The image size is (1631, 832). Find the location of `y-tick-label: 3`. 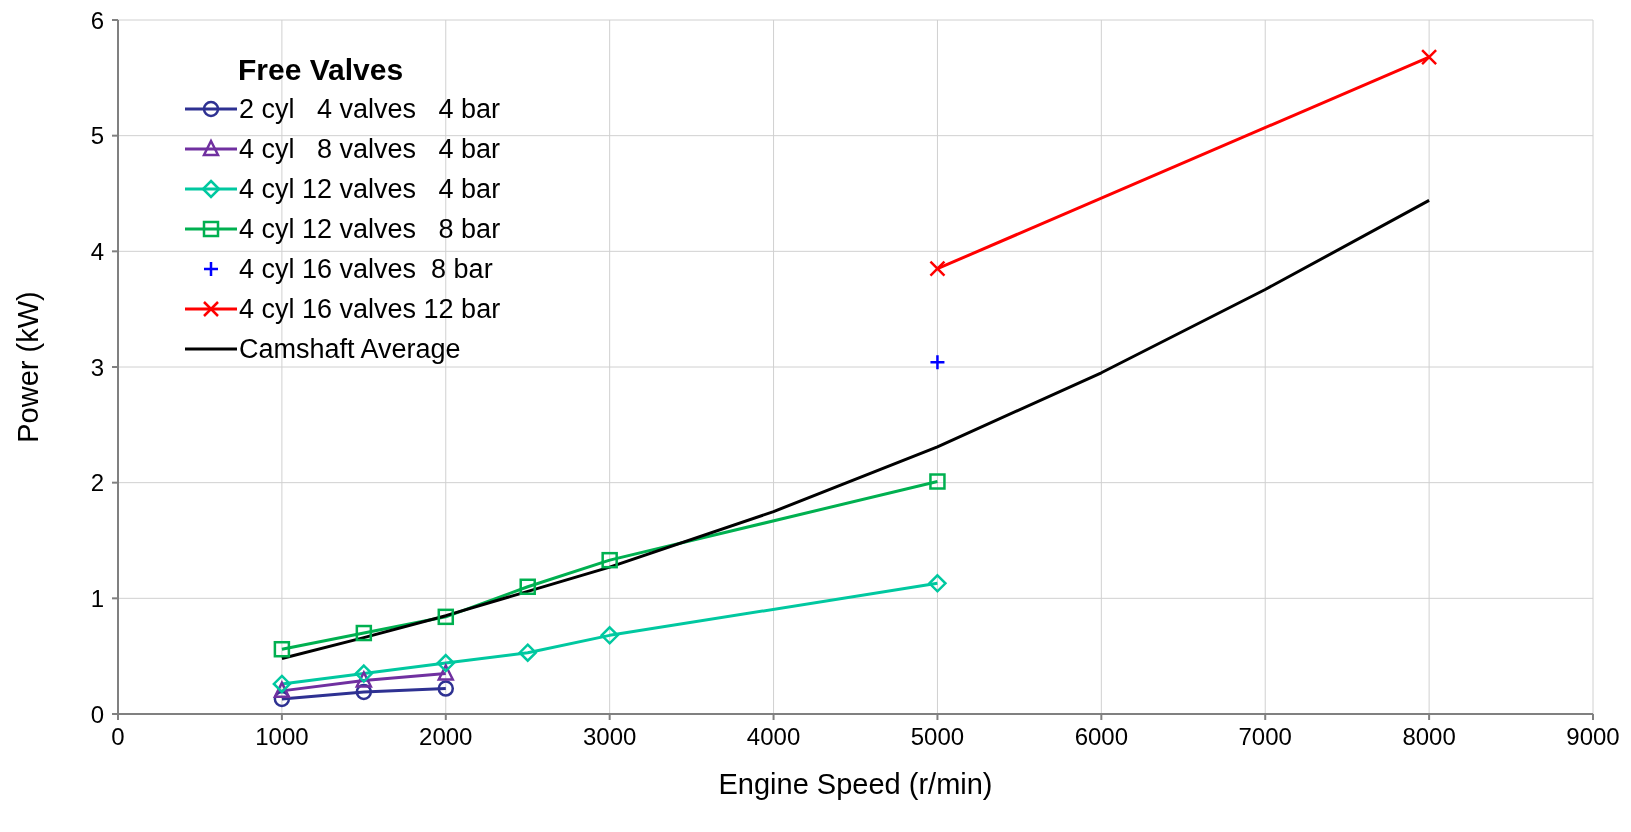

y-tick-label: 3 is located at coordinates (97, 367).